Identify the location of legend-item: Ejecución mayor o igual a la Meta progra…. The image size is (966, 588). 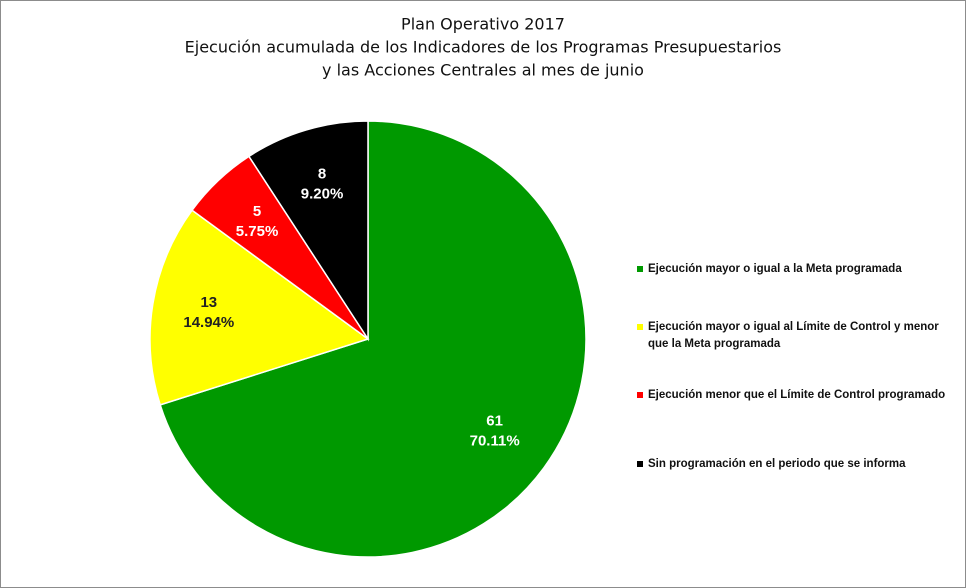
(796, 269).